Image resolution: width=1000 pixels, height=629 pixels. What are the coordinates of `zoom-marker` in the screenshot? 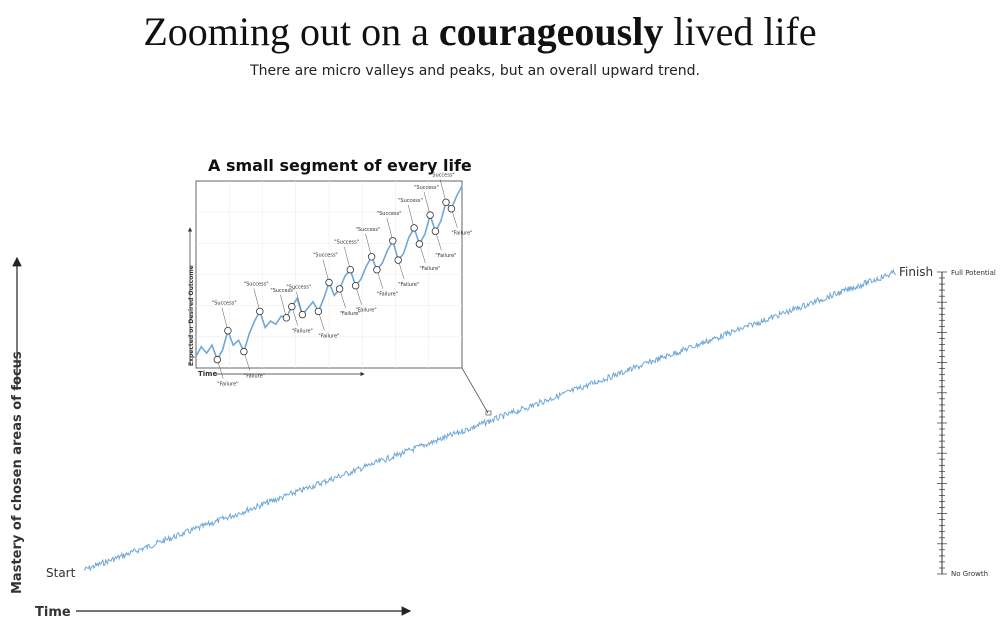 It's located at (488, 413).